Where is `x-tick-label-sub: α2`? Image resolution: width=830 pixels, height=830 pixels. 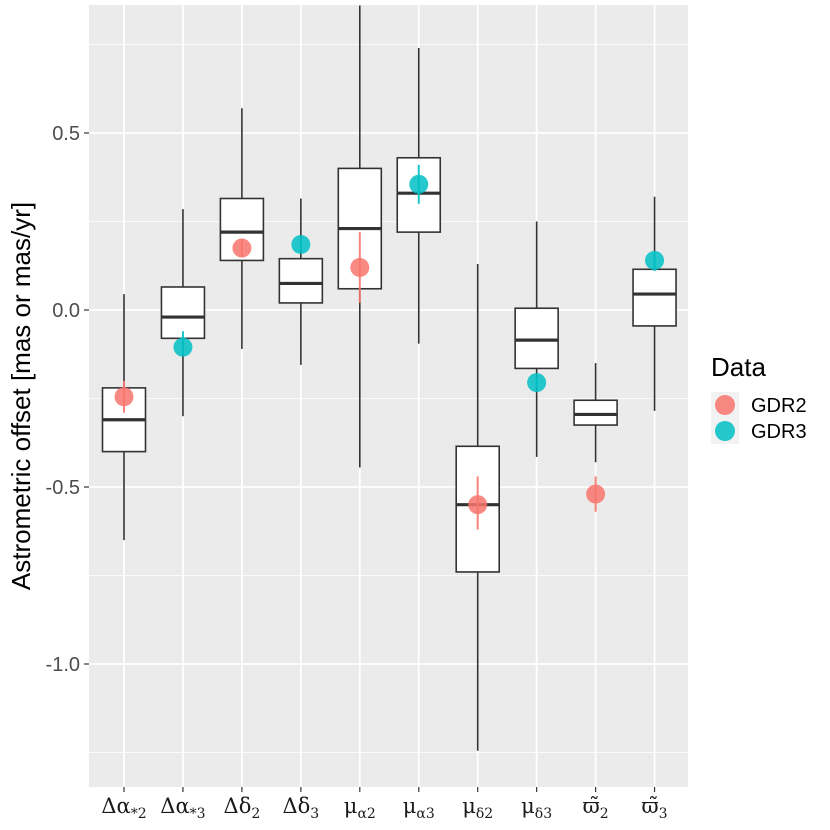
x-tick-label-sub: α2 is located at coordinates (366, 814).